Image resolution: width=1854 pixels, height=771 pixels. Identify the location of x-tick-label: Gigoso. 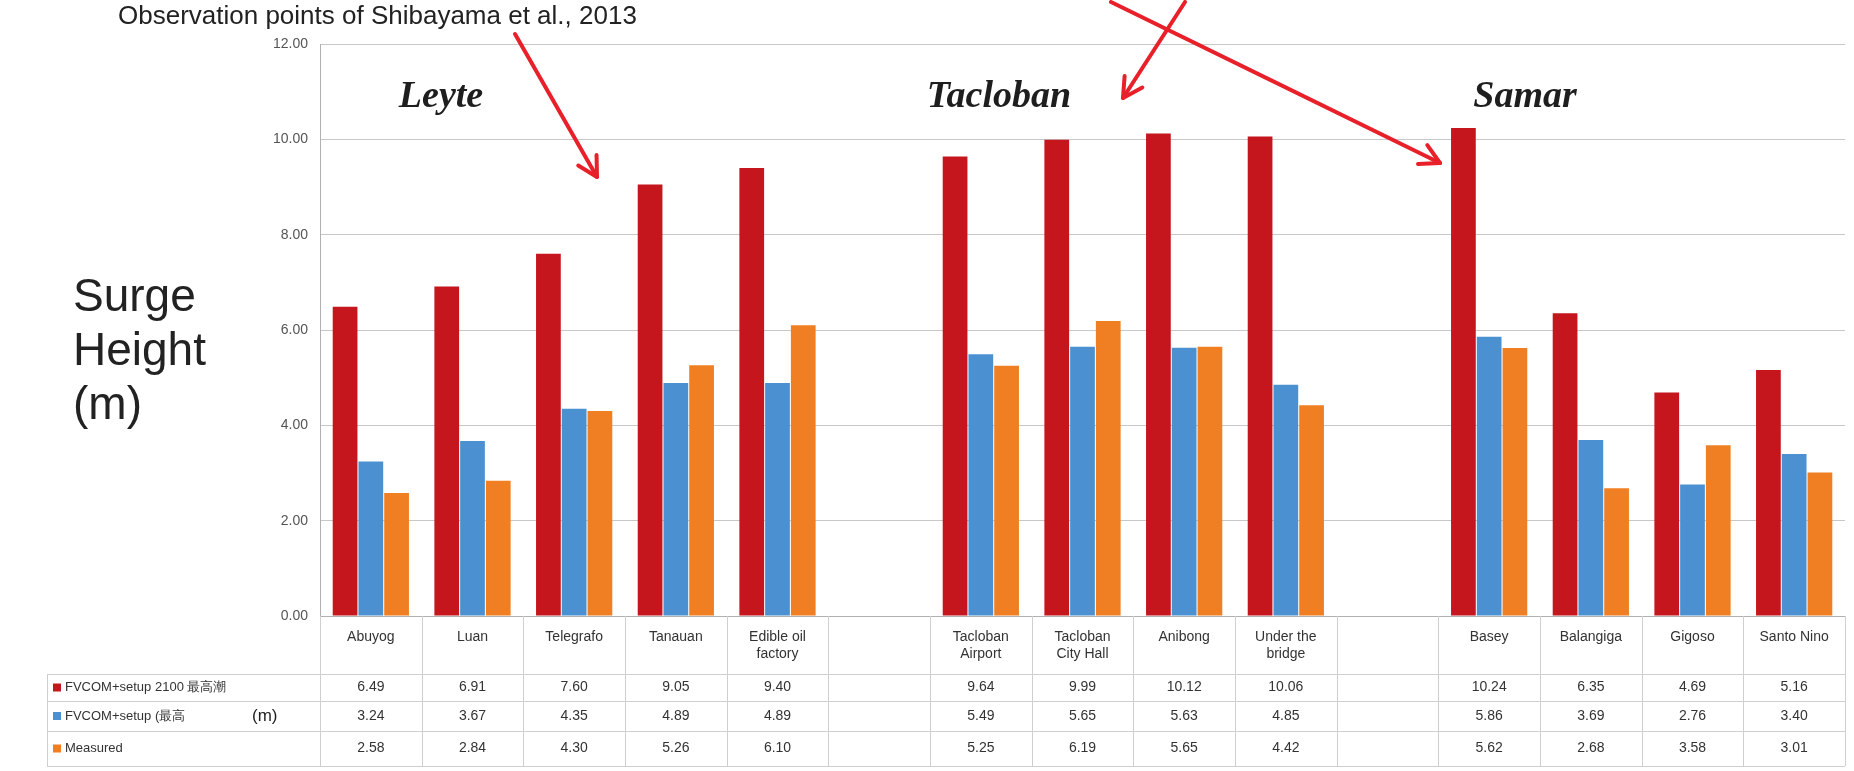
(1692, 635).